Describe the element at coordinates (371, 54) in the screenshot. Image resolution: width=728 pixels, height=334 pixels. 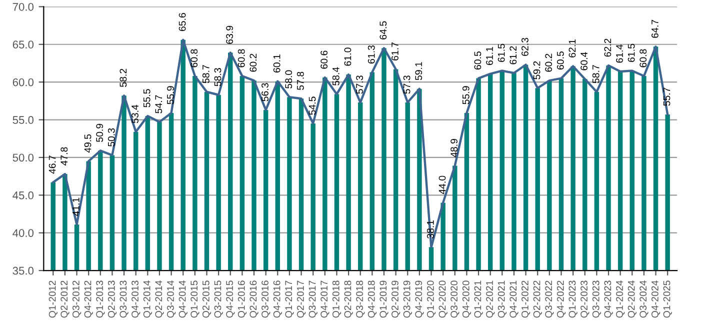
I see `data-label: 61.3` at that location.